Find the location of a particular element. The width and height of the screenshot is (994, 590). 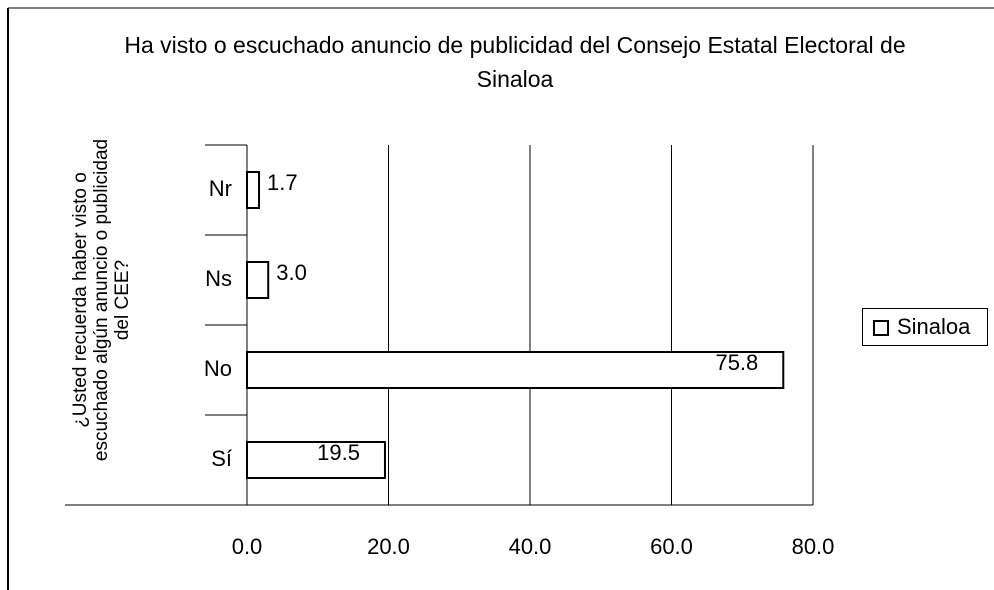

legend-swatch is located at coordinates (881, 328).